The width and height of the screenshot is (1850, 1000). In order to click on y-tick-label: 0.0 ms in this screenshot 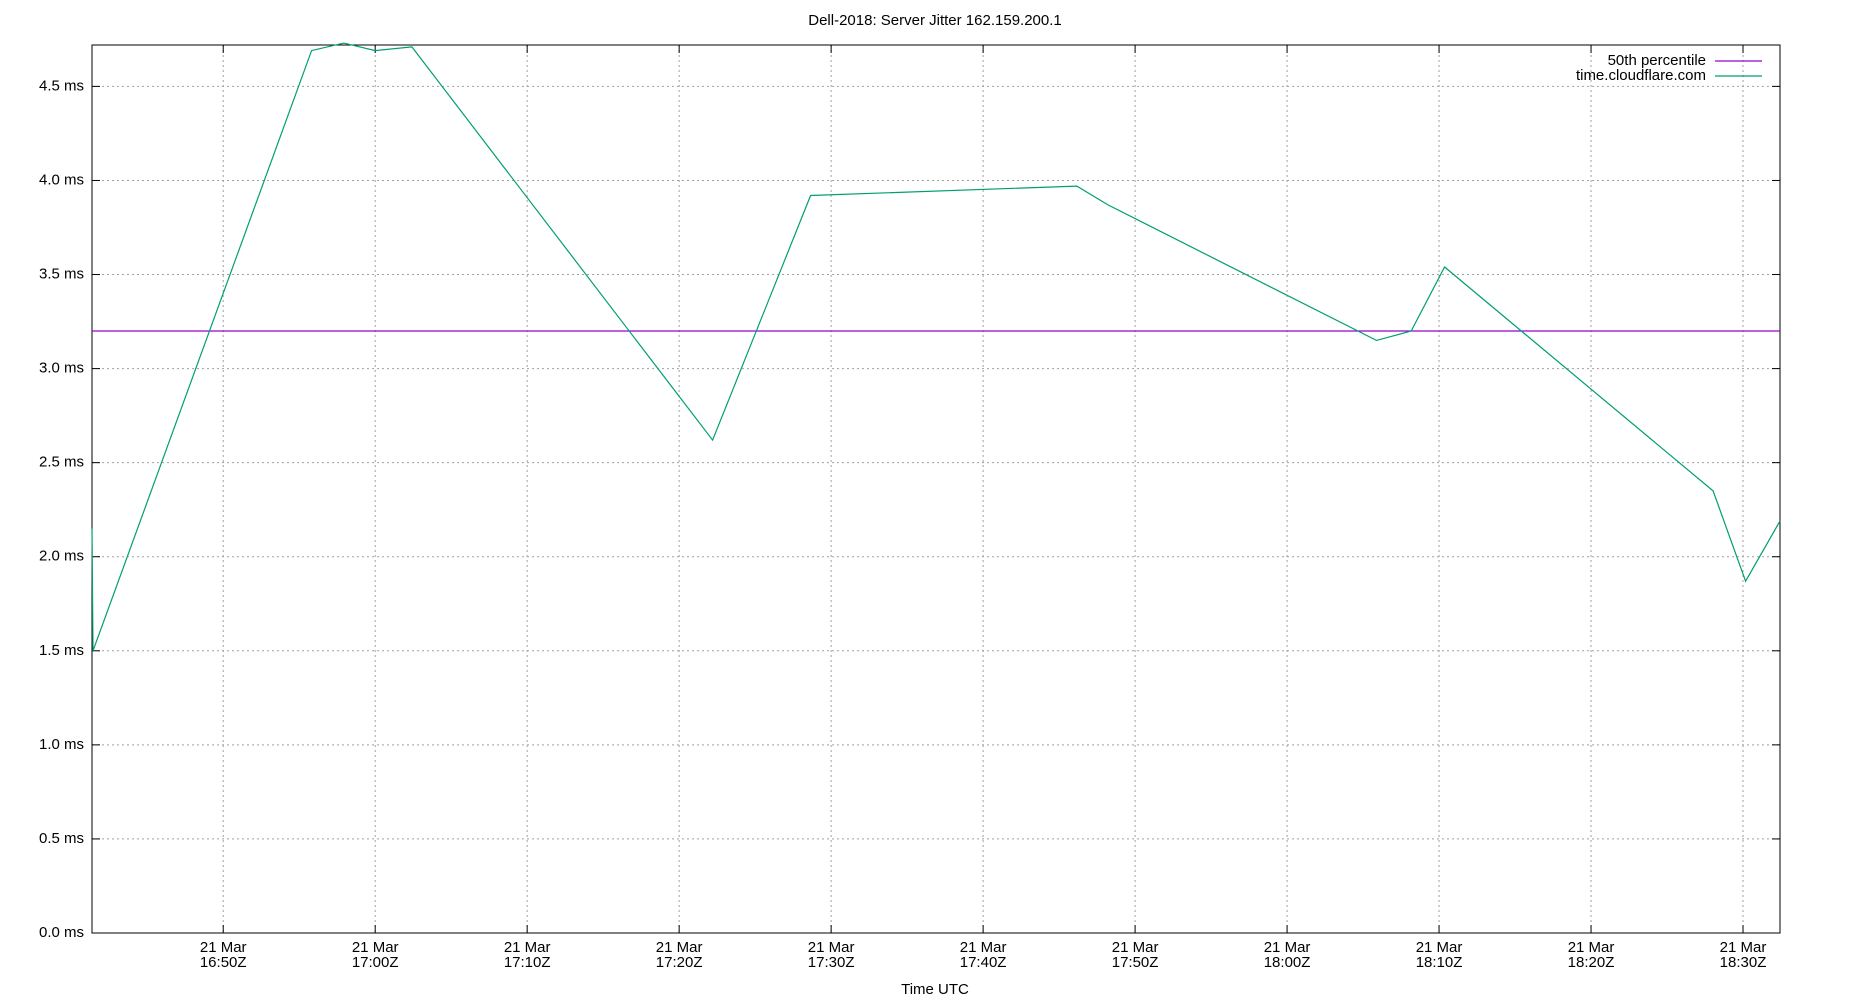, I will do `click(61, 932)`.